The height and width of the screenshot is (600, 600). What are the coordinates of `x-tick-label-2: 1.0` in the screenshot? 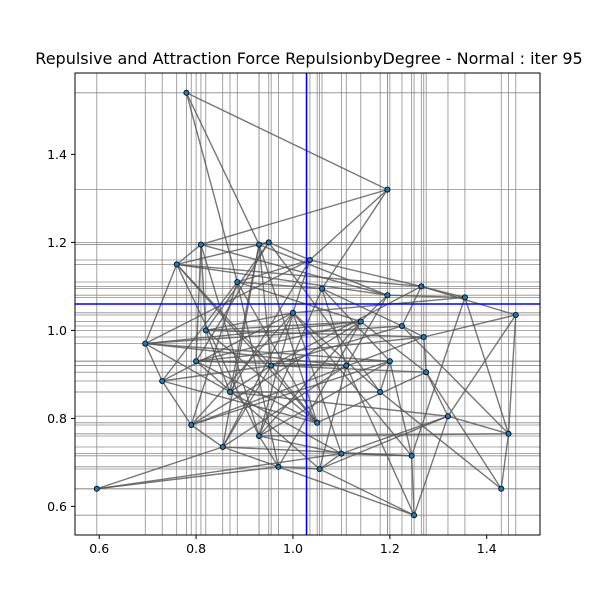 It's located at (293, 548).